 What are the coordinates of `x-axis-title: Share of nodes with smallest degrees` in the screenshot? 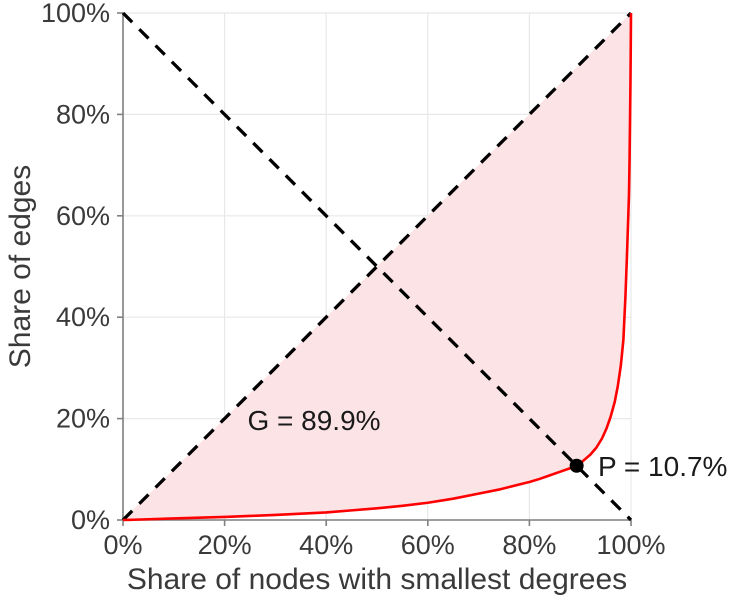 It's located at (377, 579).